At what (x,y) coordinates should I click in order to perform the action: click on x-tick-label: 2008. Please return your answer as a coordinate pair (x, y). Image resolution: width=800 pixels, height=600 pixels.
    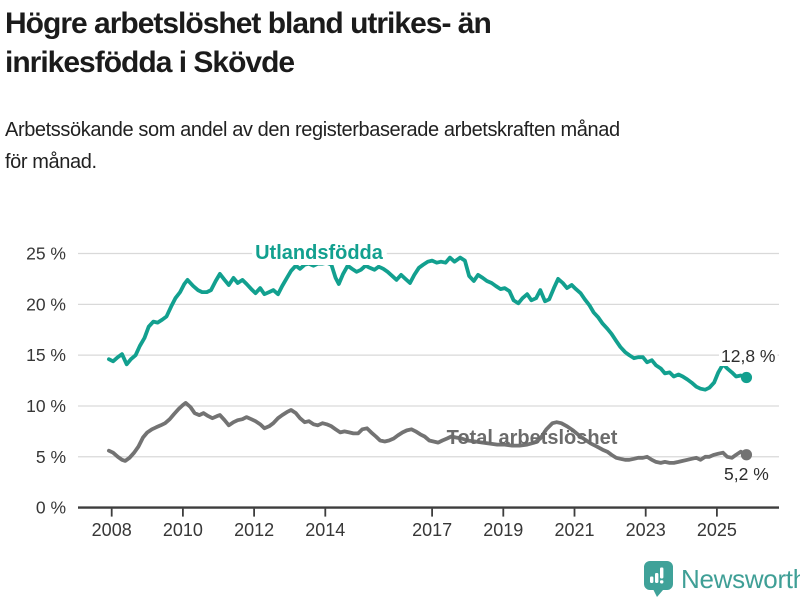
    Looking at the image, I should click on (112, 530).